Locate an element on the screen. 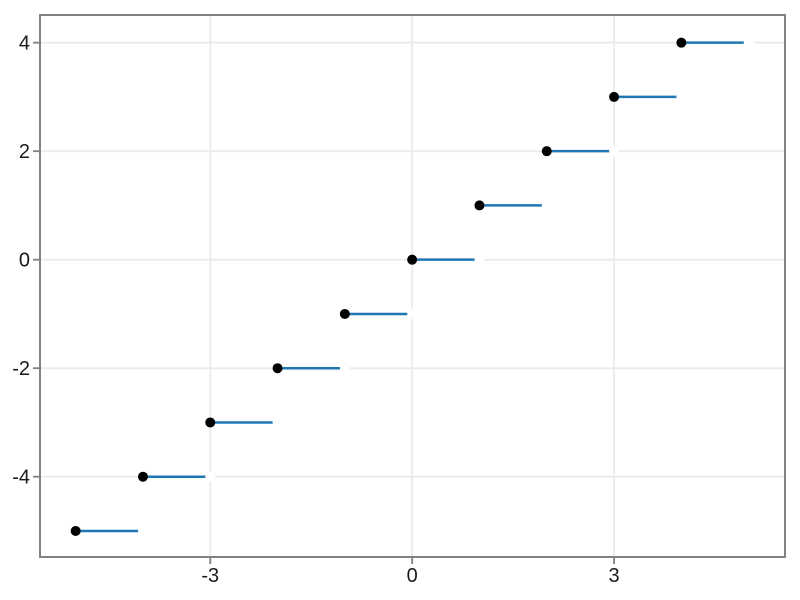 Image resolution: width=800 pixels, height=600 pixels. x-tick-label-0: 0 is located at coordinates (412, 576).